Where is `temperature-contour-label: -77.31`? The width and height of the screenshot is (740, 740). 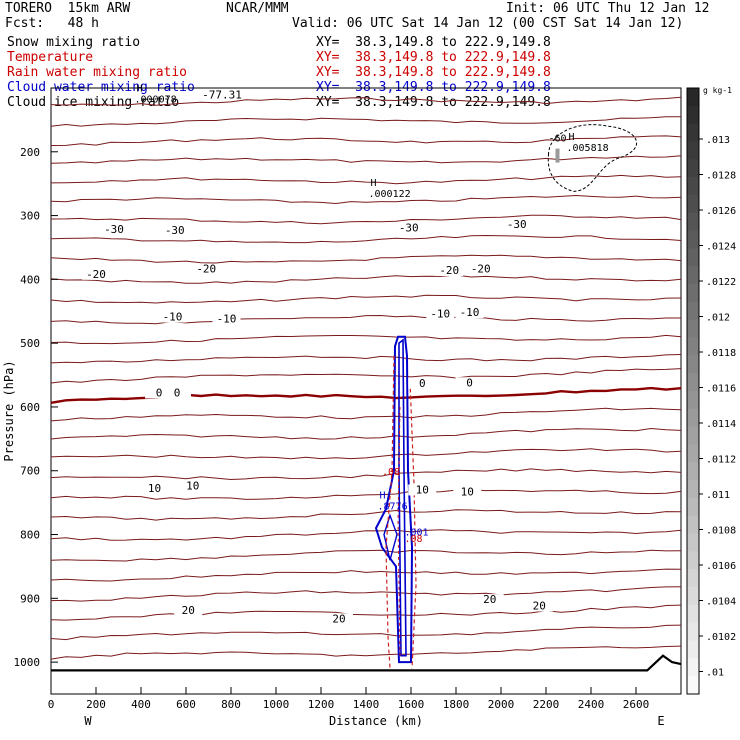
temperature-contour-label: -77.31 is located at coordinates (222, 95).